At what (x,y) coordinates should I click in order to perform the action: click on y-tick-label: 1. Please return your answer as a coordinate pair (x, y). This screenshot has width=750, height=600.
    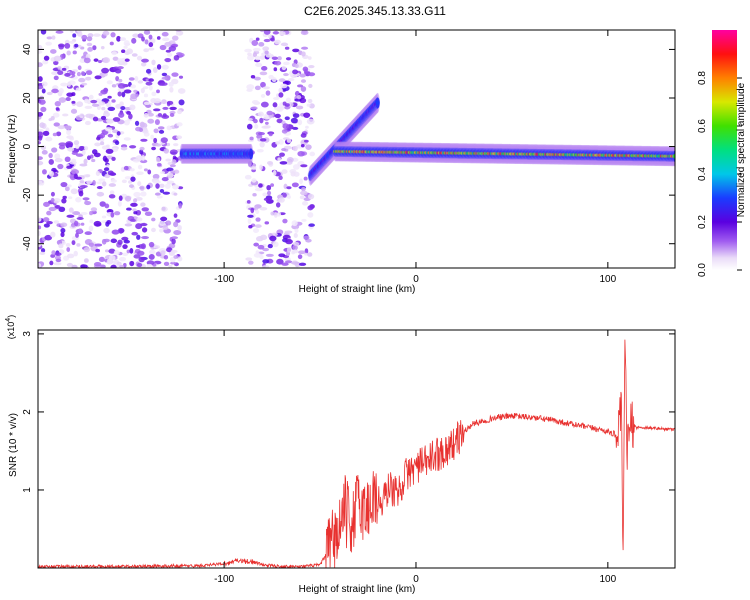
    Looking at the image, I should click on (27, 490).